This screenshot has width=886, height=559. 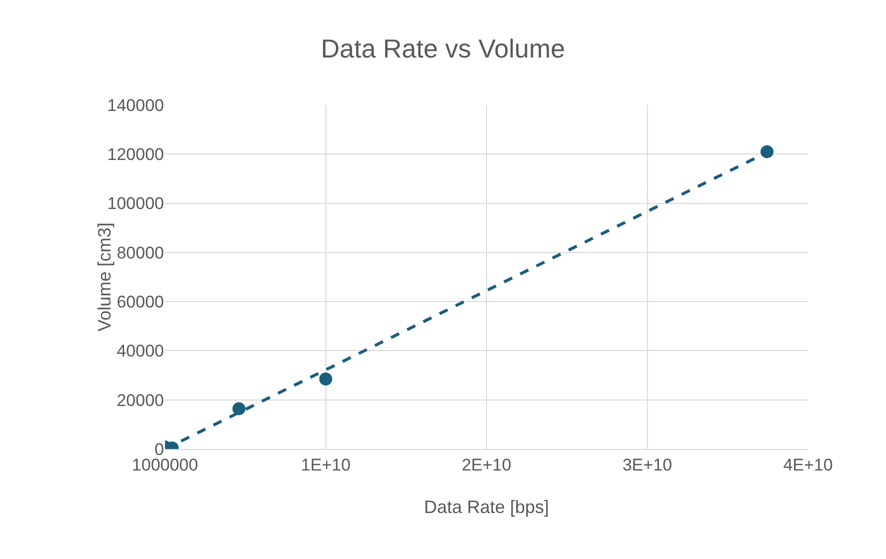 What do you see at coordinates (140, 302) in the screenshot?
I see `y-tick-label: 60000` at bounding box center [140, 302].